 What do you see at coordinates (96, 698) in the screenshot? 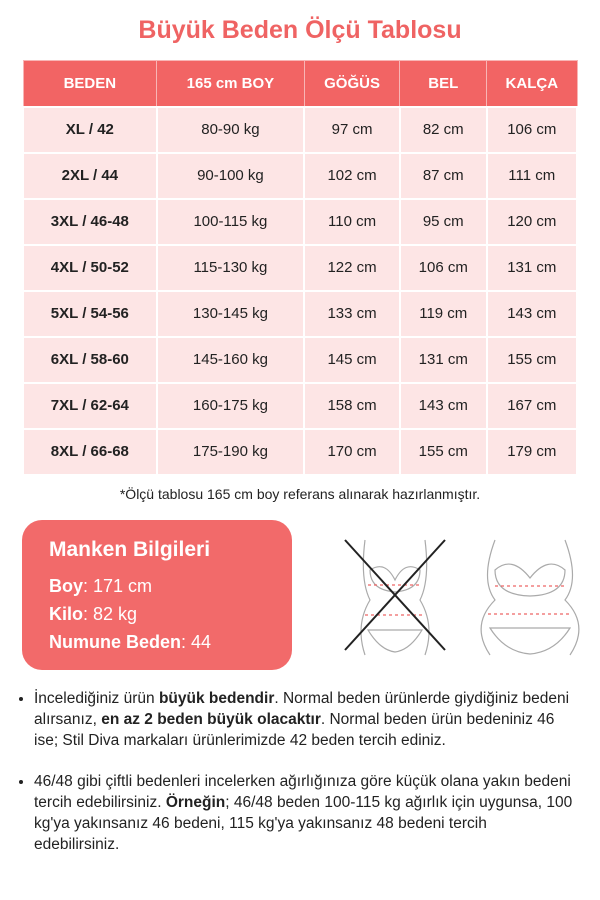
I see `note-text: İncelediğiniz ürün` at bounding box center [96, 698].